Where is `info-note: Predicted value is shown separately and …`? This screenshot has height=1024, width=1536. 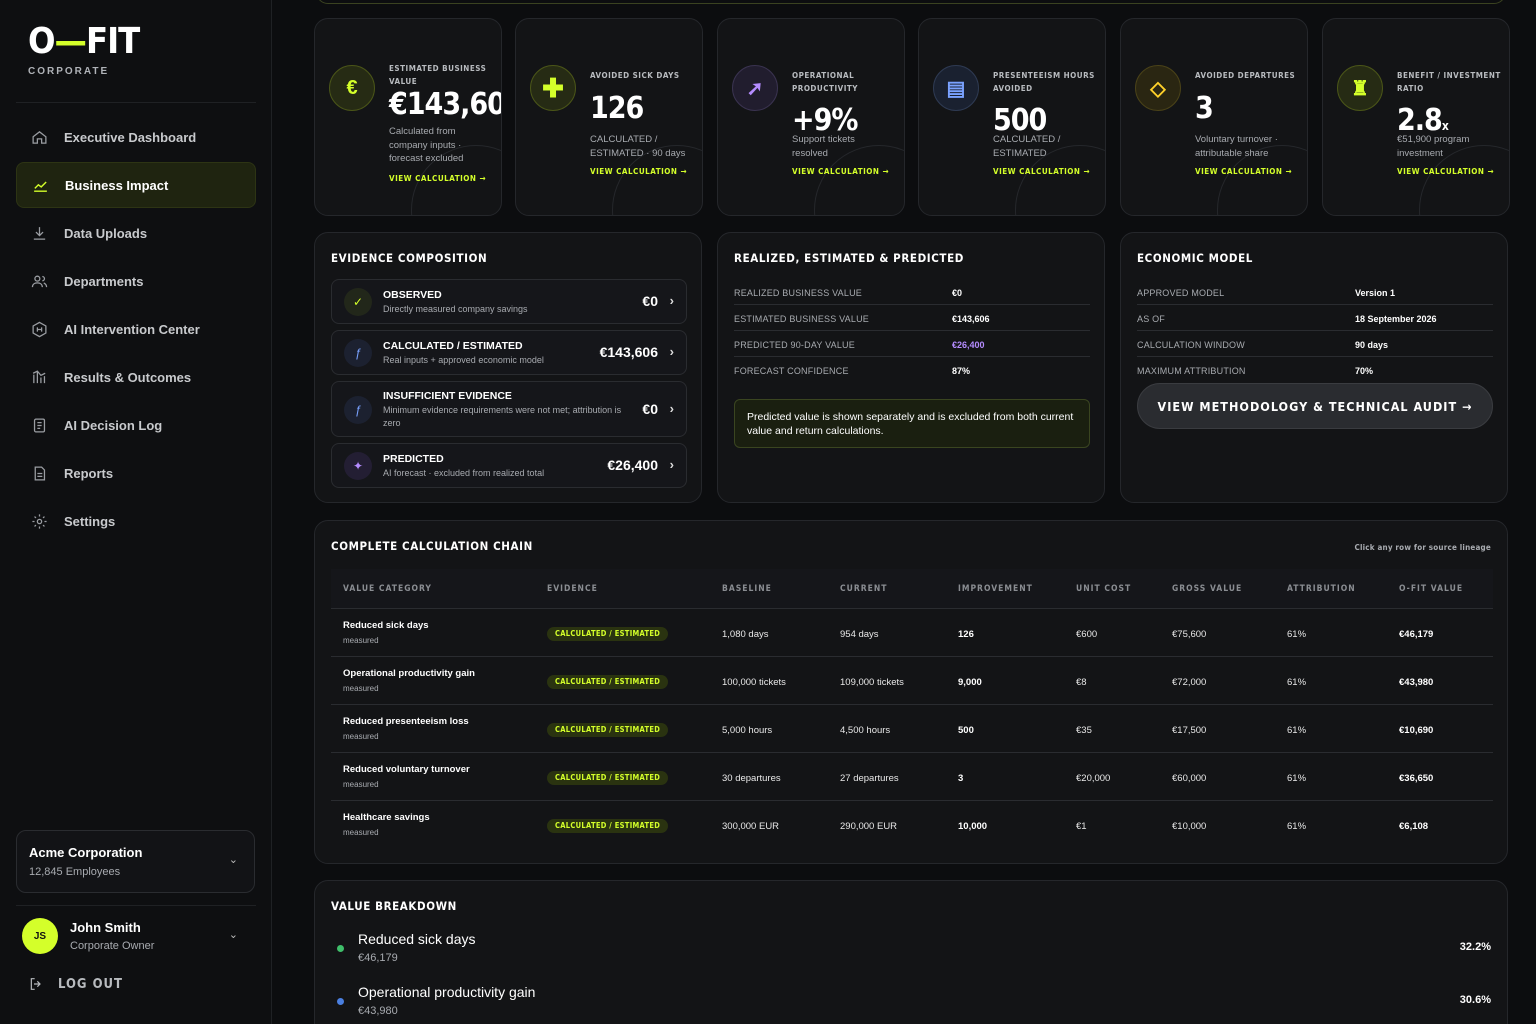 info-note: Predicted value is shown separately and … is located at coordinates (912, 423).